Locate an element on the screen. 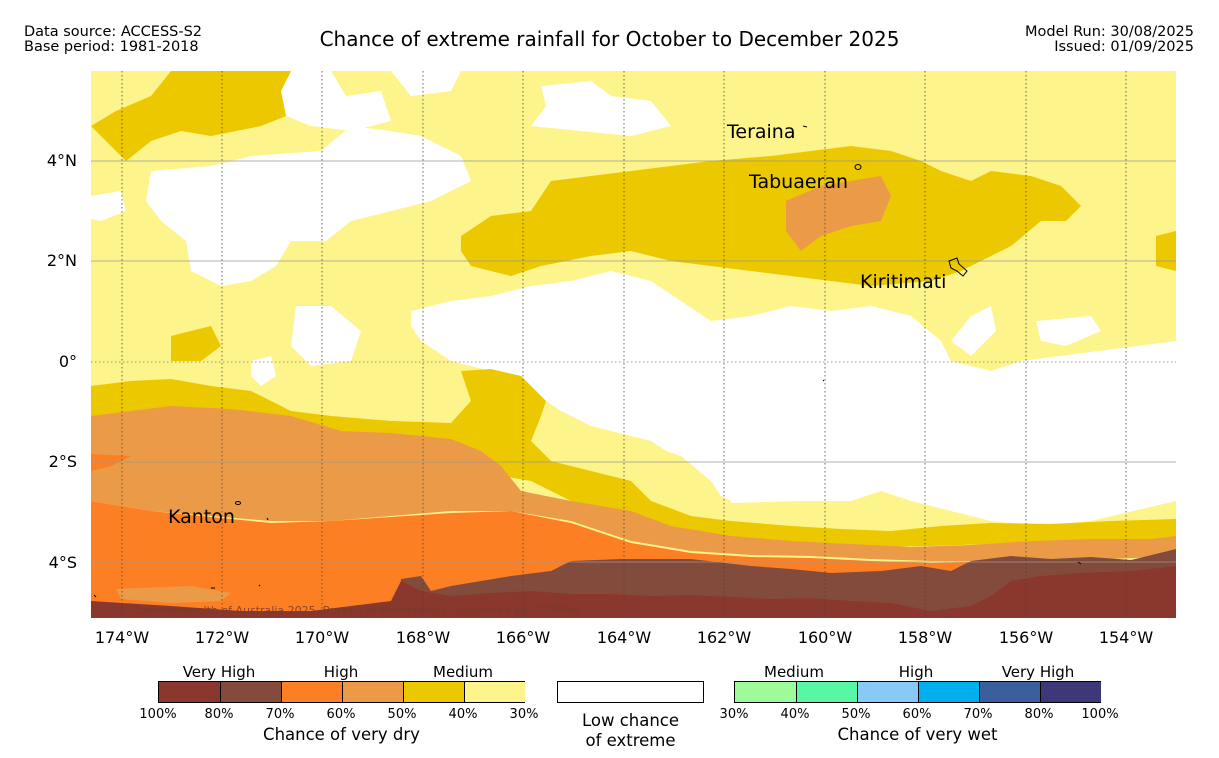  dry-tick: 30% is located at coordinates (524, 714).